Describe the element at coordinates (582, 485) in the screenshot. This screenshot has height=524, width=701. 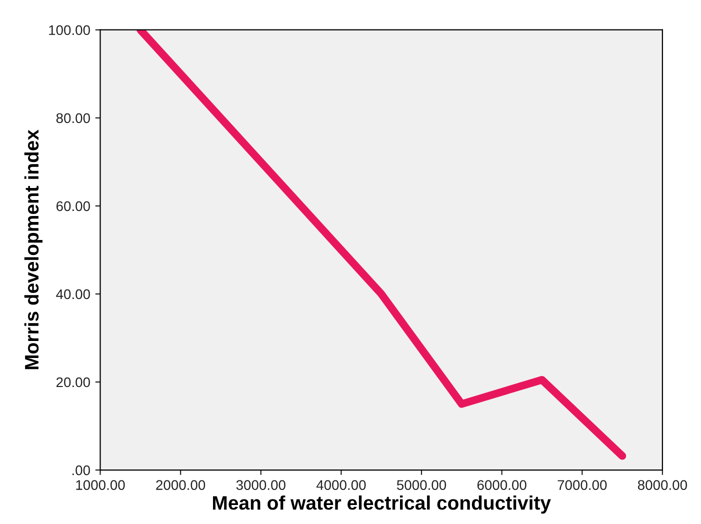
I see `x-tick-label: 7000.00` at that location.